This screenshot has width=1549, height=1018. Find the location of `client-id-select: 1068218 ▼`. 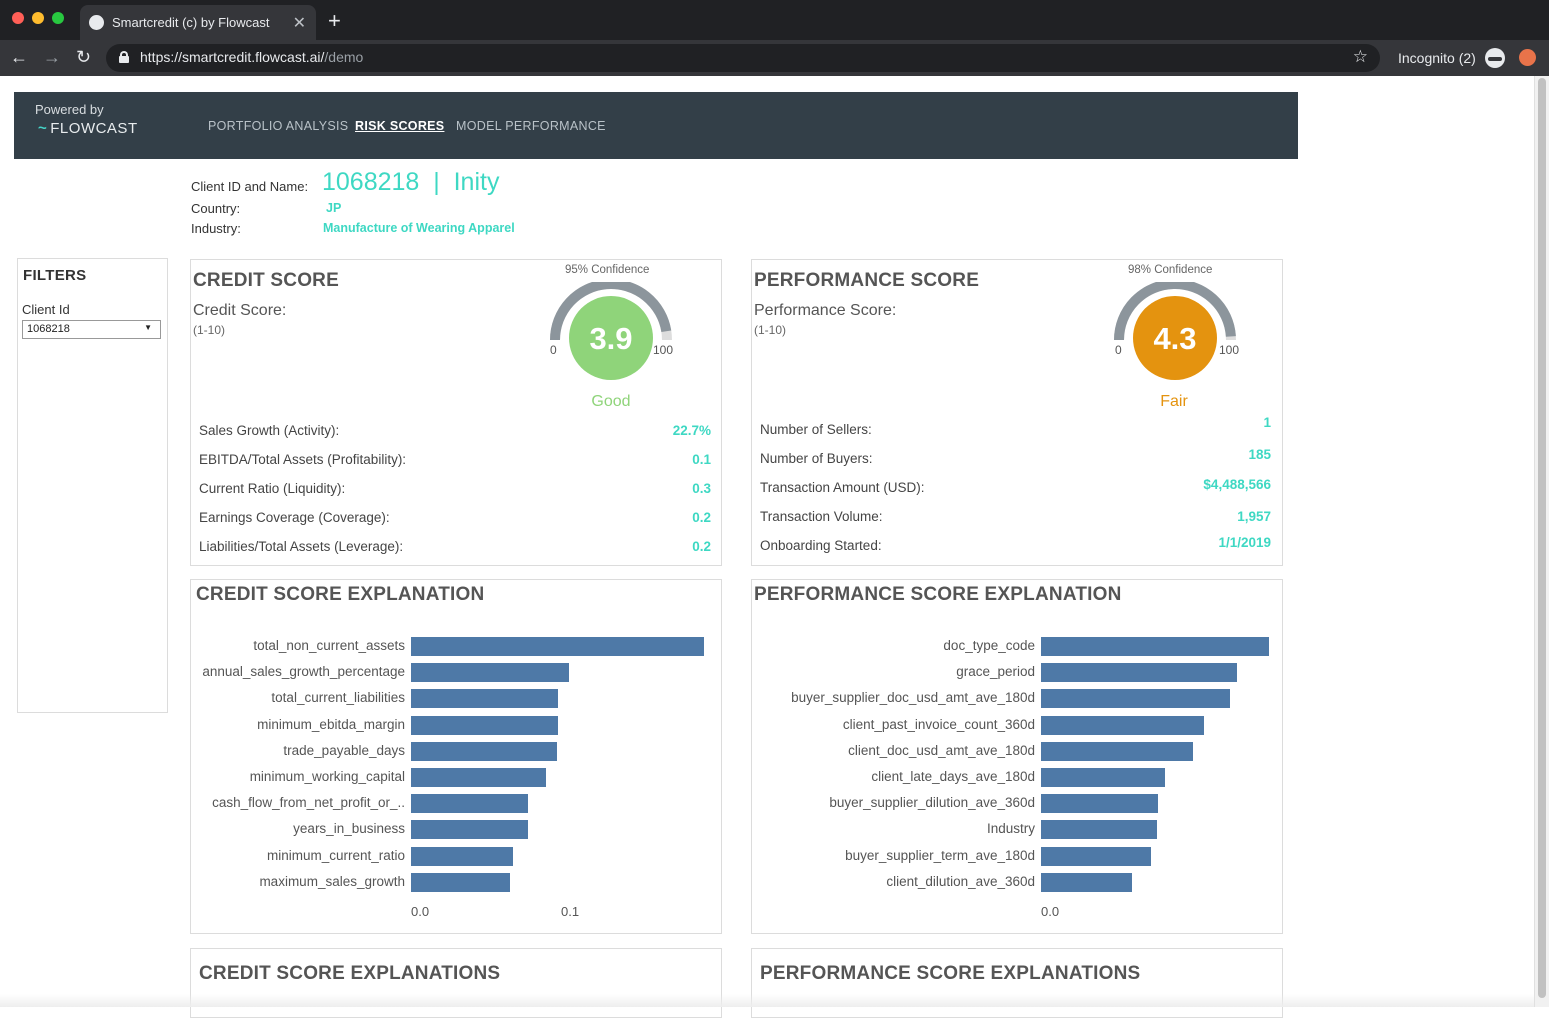

client-id-select: 1068218 ▼ is located at coordinates (91, 329).